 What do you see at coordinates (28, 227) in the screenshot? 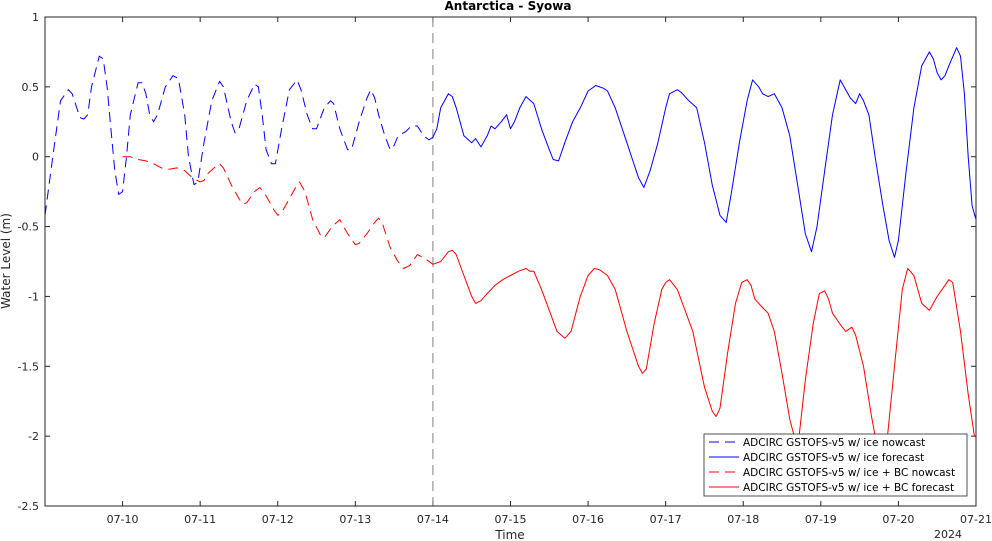
I see `y-tick-label: -0.5` at bounding box center [28, 227].